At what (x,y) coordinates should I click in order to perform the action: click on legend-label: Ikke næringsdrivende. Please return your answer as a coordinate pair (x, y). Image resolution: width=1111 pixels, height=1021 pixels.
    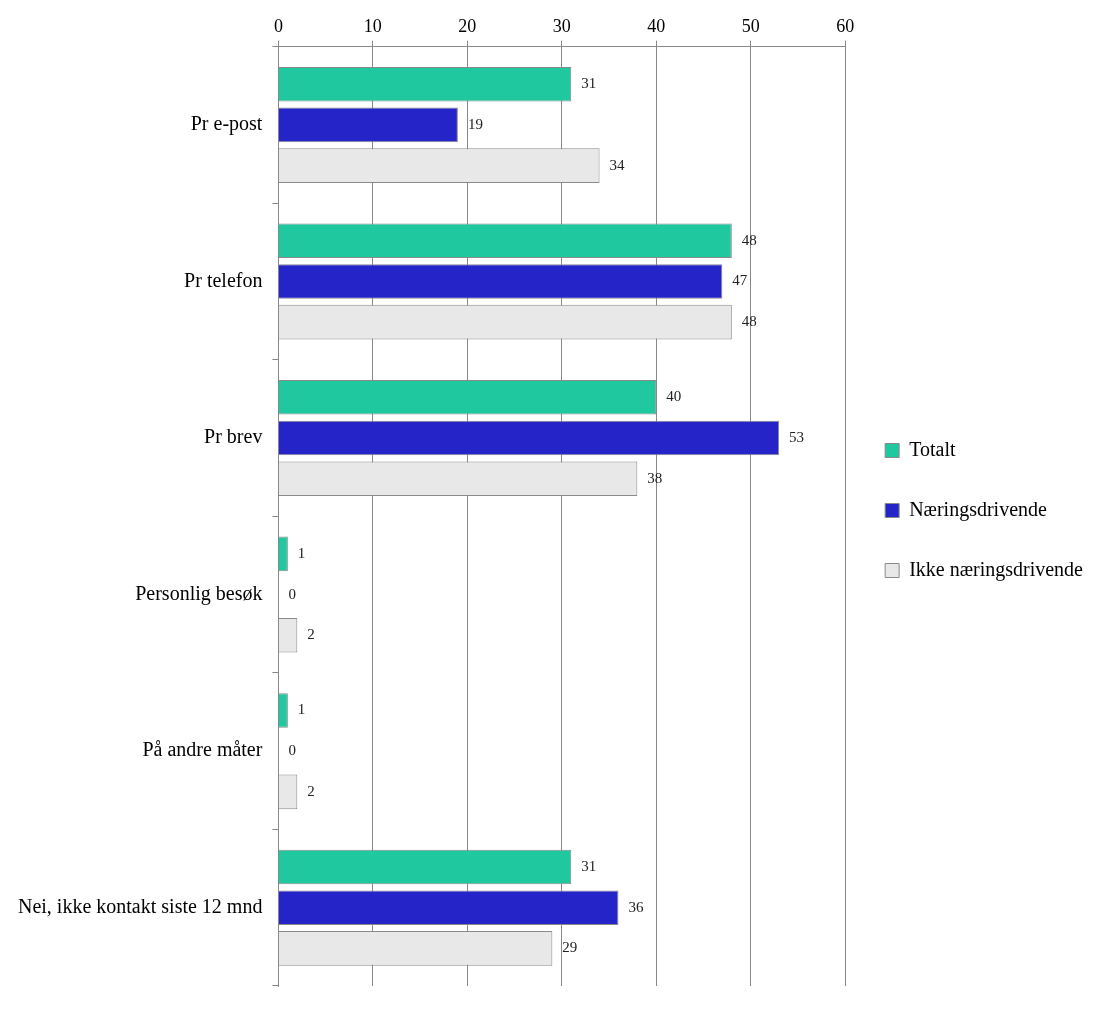
    Looking at the image, I should click on (996, 569).